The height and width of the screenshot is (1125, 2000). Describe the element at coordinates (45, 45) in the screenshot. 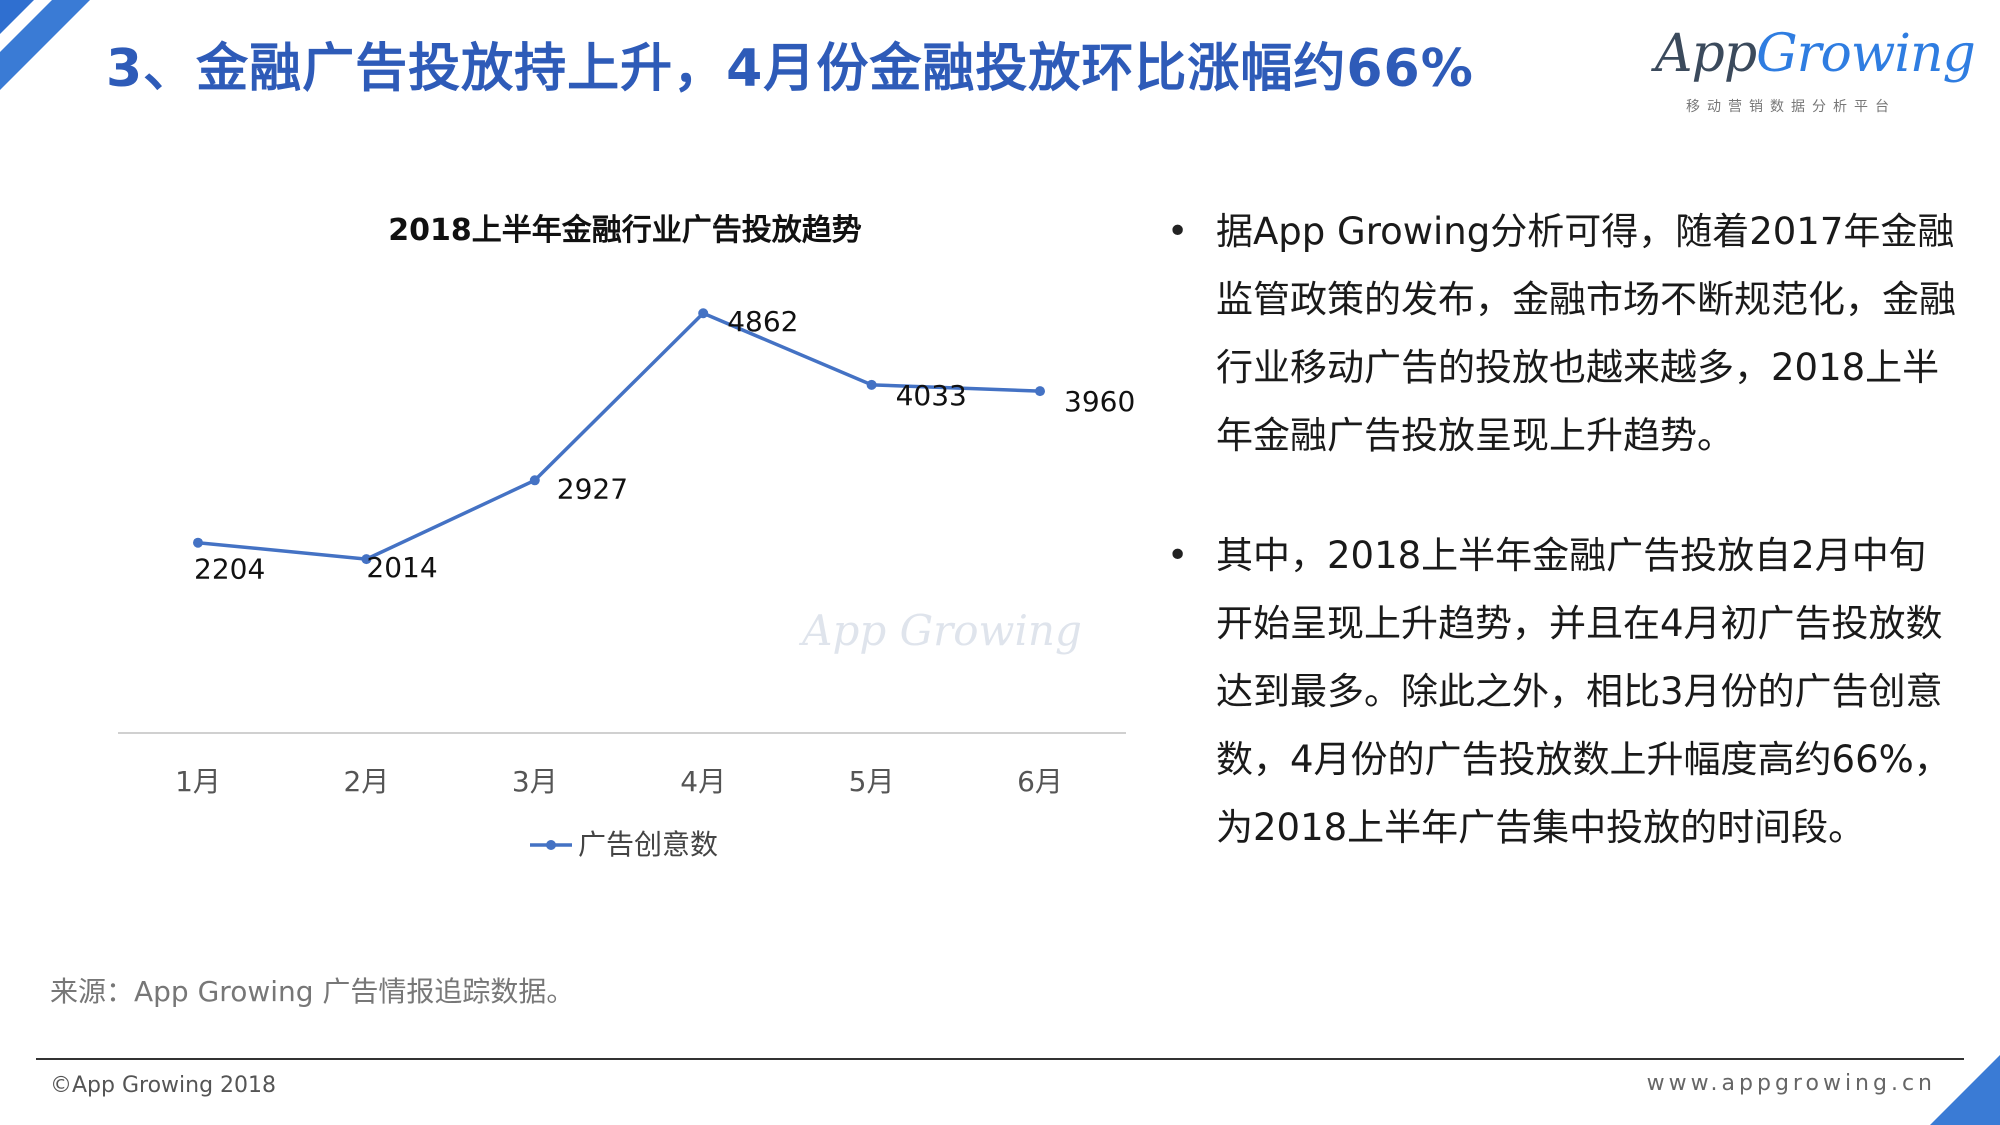

I see `corner-decoration-top-left` at that location.